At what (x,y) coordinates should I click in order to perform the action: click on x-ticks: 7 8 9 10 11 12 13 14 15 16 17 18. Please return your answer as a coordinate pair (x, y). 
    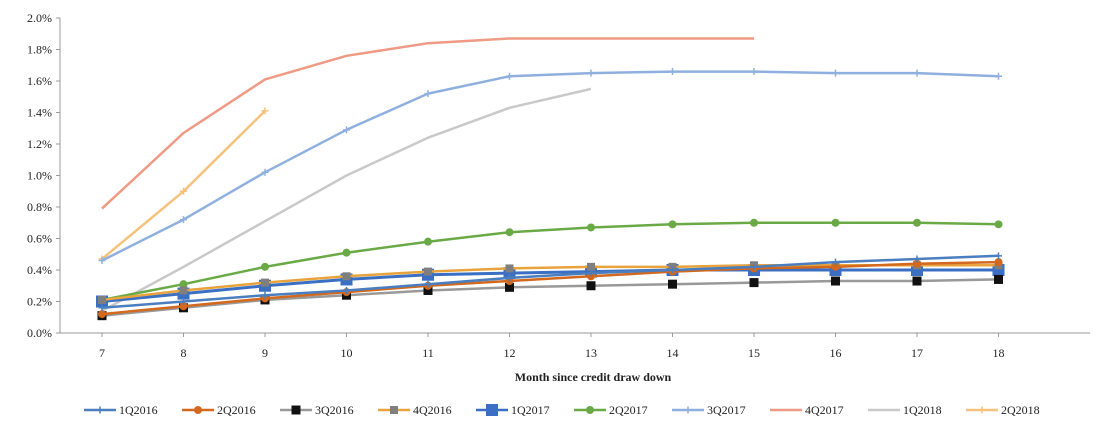
    Looking at the image, I should click on (552, 346).